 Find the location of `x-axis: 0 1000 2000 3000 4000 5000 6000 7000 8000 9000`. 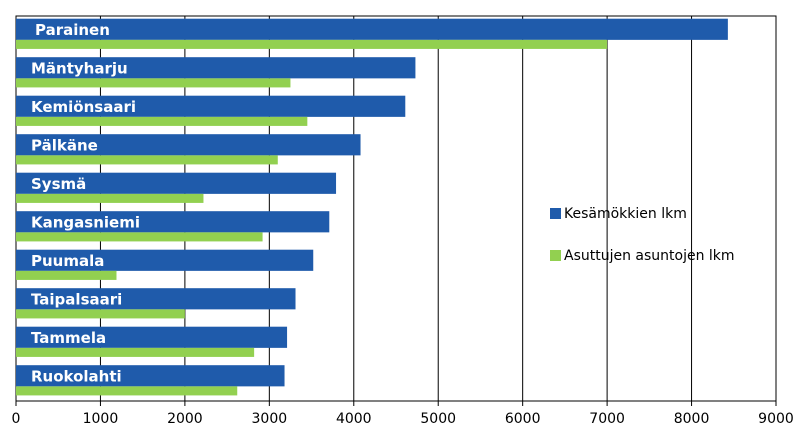

x-axis: 0 1000 2000 3000 4000 5000 6000 7000 8000 9000 is located at coordinates (403, 414).